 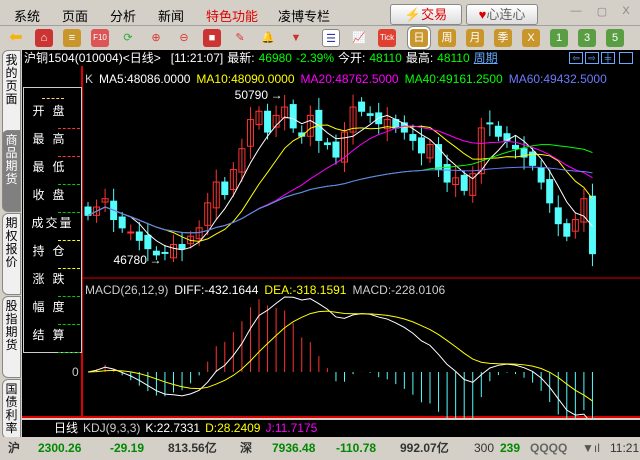 What do you see at coordinates (127, 448) in the screenshot?
I see `sh-change: -29.19` at bounding box center [127, 448].